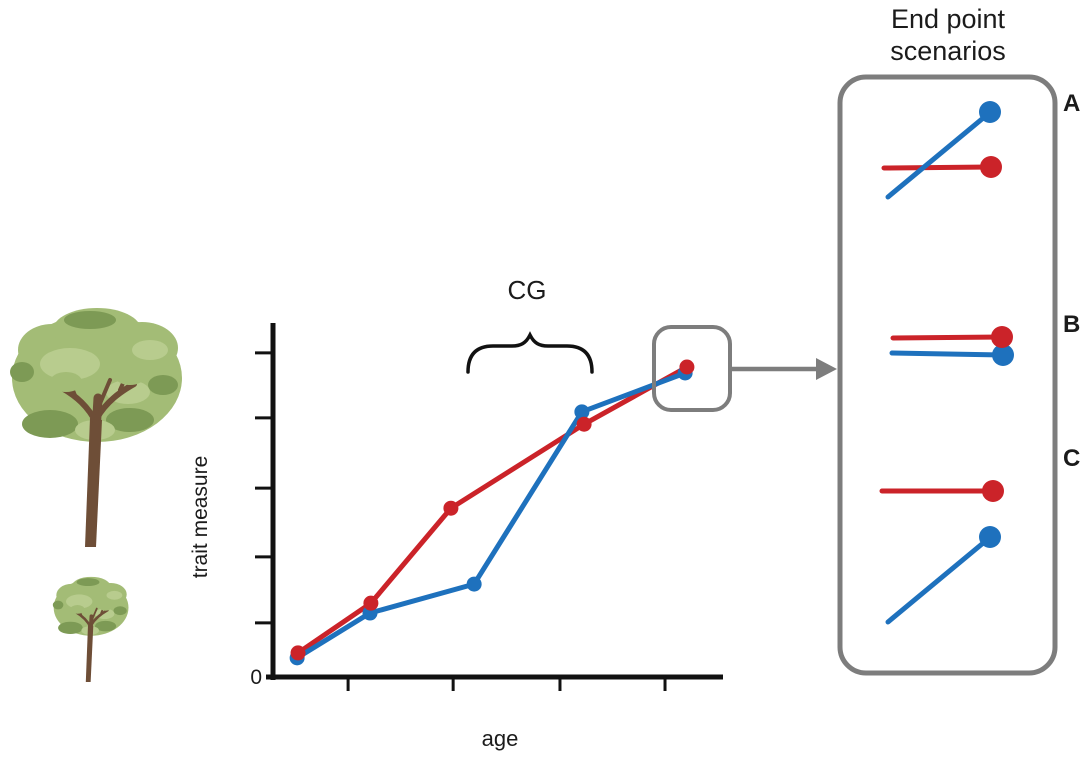 This screenshot has height=759, width=1084. Describe the element at coordinates (1002, 337) in the screenshot. I see `scenario-b-endpoint-red` at that location.